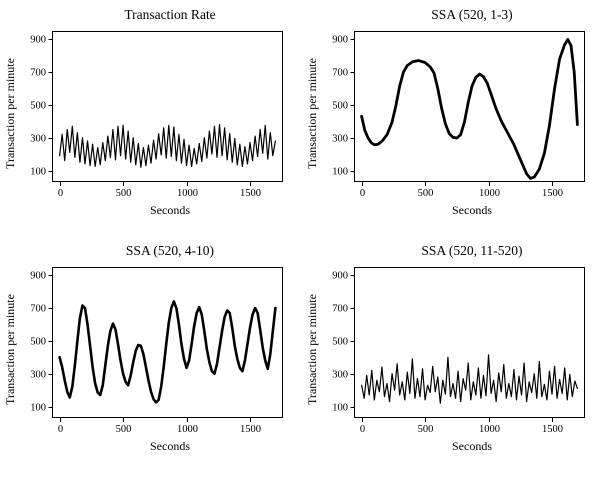 This screenshot has width=609, height=480. Describe the element at coordinates (472, 14) in the screenshot. I see `chart-title-ssa-1-3: SSA (520, 1-3)` at that location.